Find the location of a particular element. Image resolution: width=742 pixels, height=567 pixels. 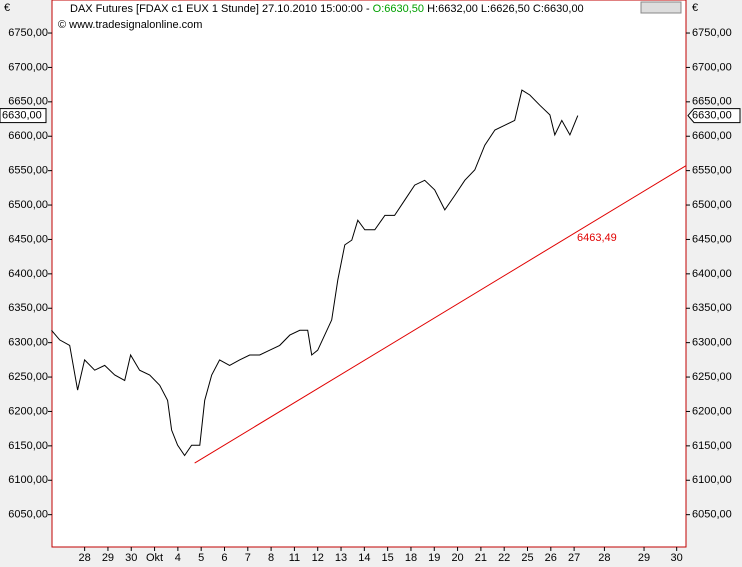

y-tick-label-right: 6750,00 is located at coordinates (712, 33).